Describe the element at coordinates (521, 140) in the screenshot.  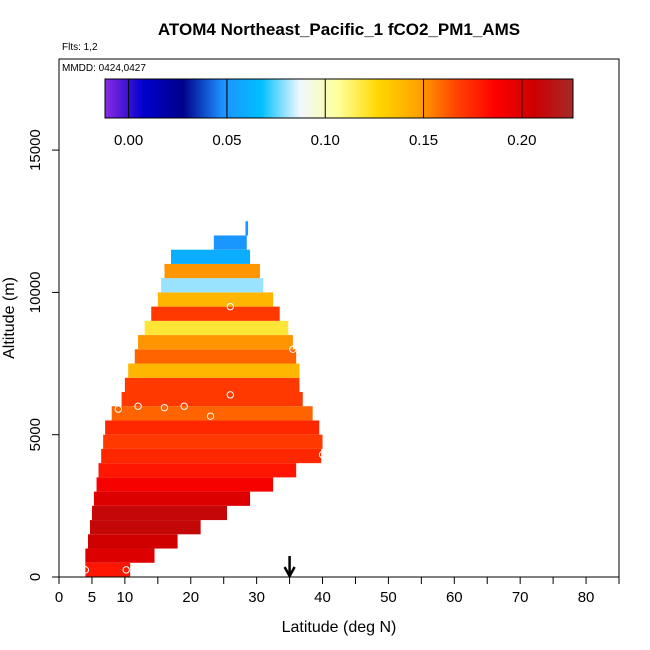
I see `colorbar-tick-label: 0.20` at that location.